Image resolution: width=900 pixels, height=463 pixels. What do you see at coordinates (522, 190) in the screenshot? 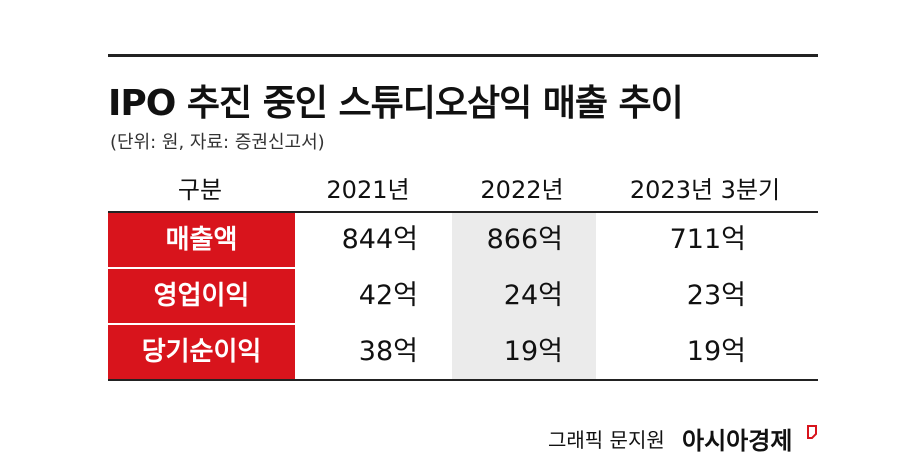
I see `column-header: 2022년` at bounding box center [522, 190].